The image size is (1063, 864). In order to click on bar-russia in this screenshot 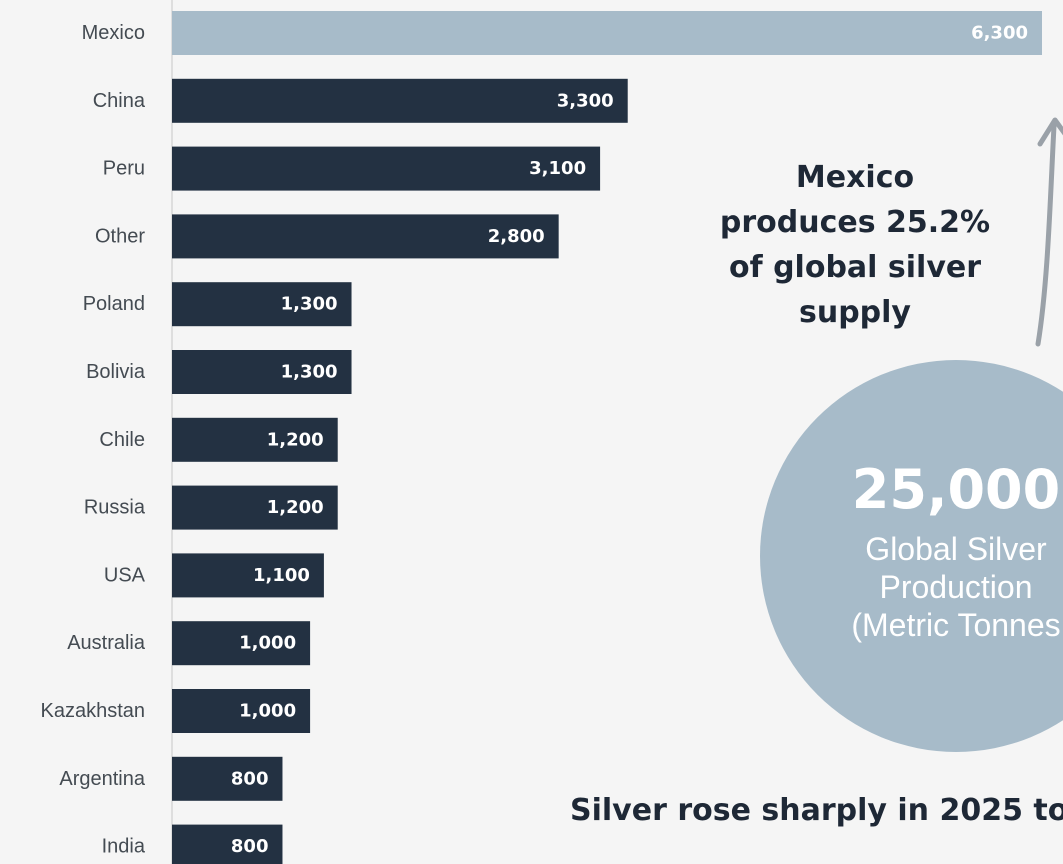, I will do `click(255, 507)`.